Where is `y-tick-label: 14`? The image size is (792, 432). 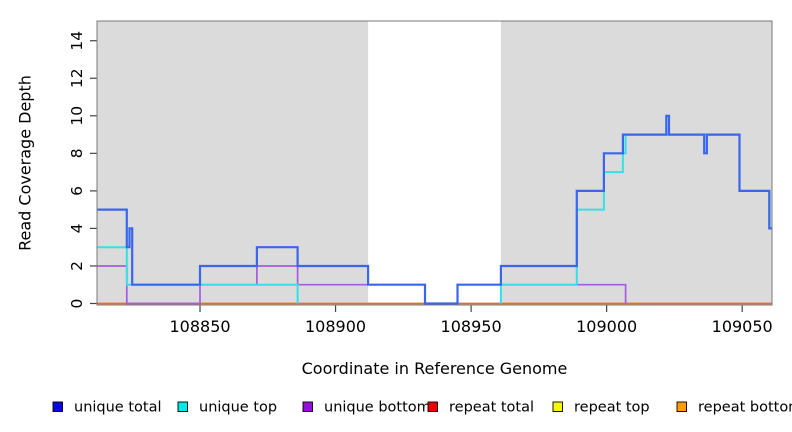
y-tick-label: 14 is located at coordinates (77, 41).